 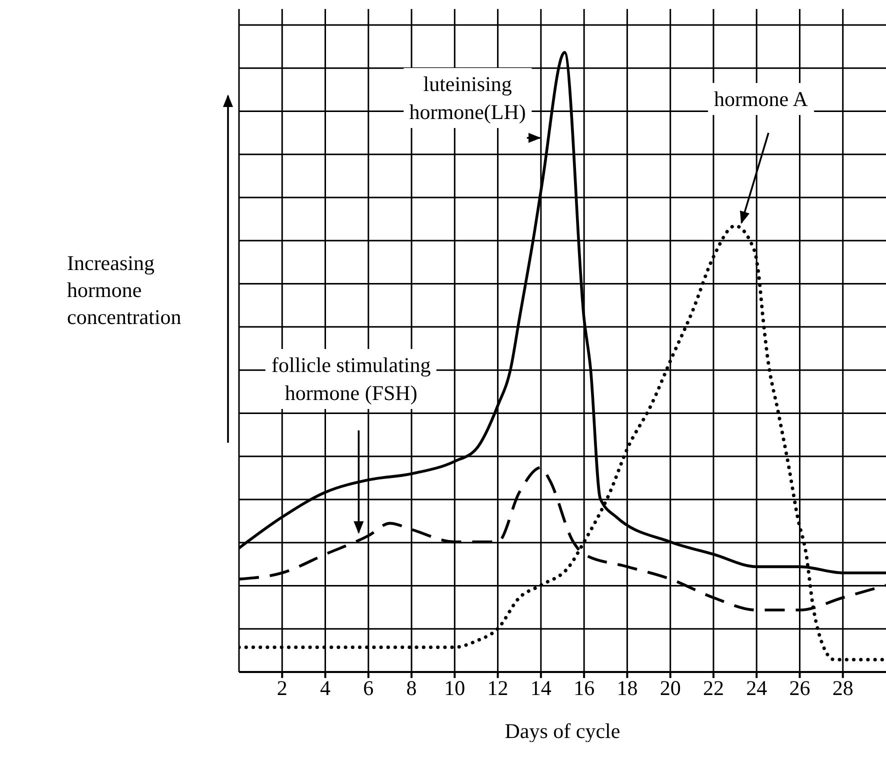 What do you see at coordinates (584, 688) in the screenshot?
I see `x-tick-label: 16` at bounding box center [584, 688].